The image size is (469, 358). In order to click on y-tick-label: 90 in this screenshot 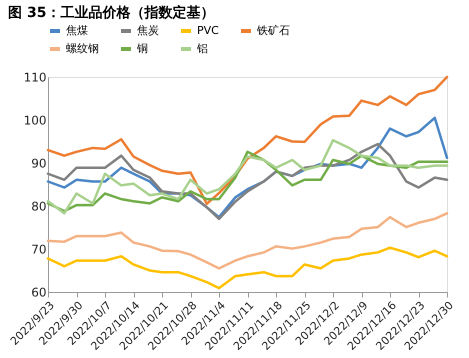, I will do `click(38, 163)`.